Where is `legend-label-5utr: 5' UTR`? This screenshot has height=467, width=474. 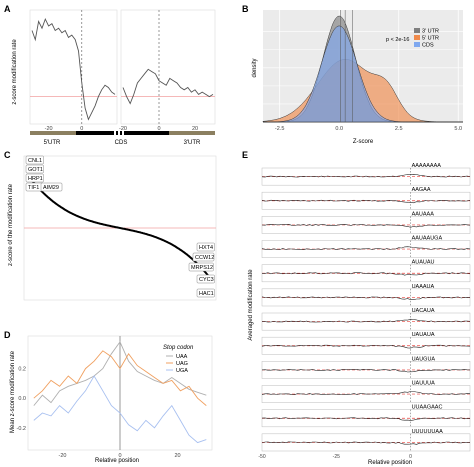
legend-label-5utr: 5' UTR is located at coordinates (430, 39).